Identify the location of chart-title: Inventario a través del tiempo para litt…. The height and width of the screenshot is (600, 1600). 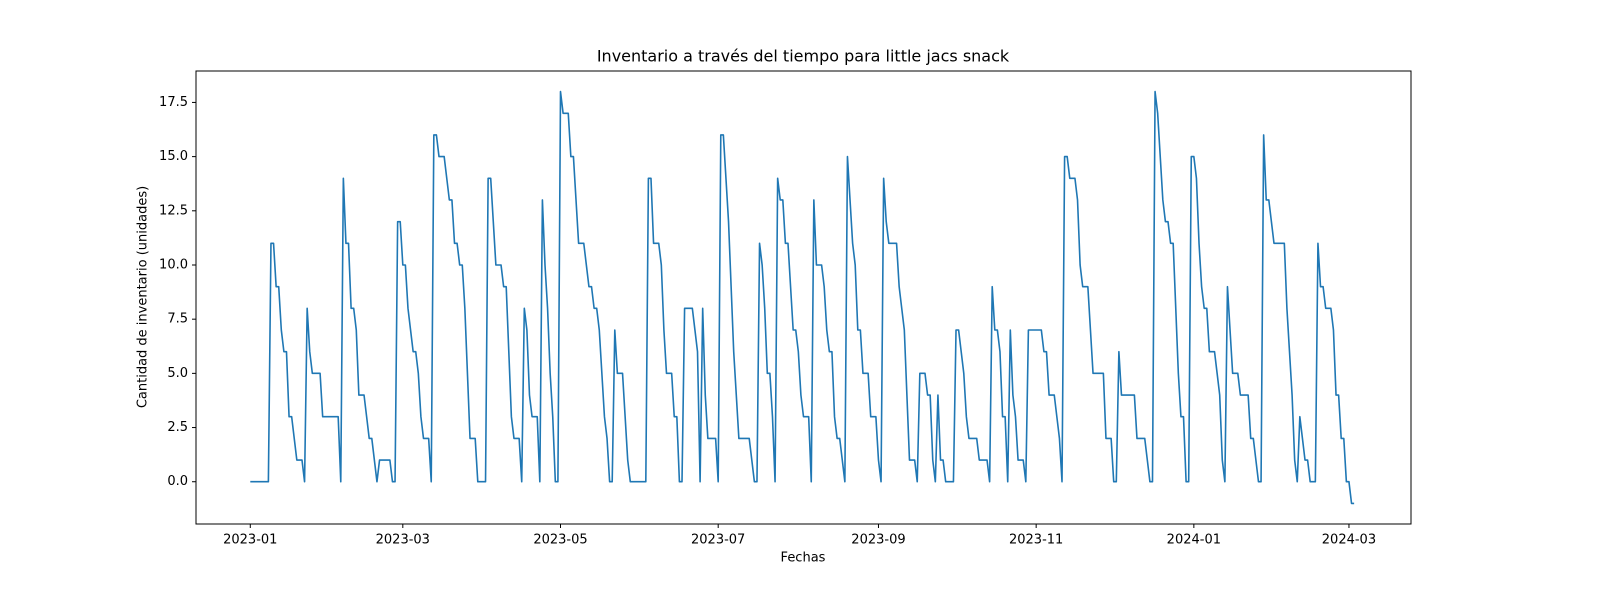
(803, 56).